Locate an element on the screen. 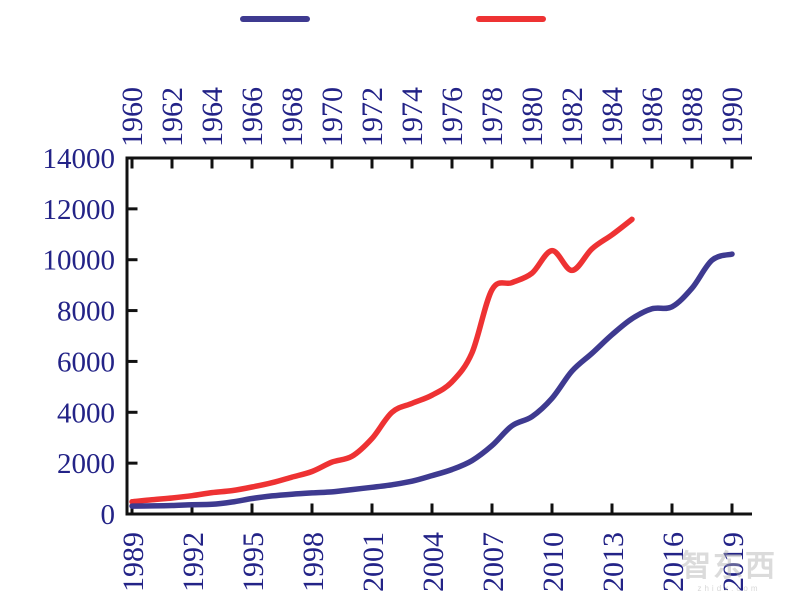  legend-swatch-red-line is located at coordinates (511, 19).